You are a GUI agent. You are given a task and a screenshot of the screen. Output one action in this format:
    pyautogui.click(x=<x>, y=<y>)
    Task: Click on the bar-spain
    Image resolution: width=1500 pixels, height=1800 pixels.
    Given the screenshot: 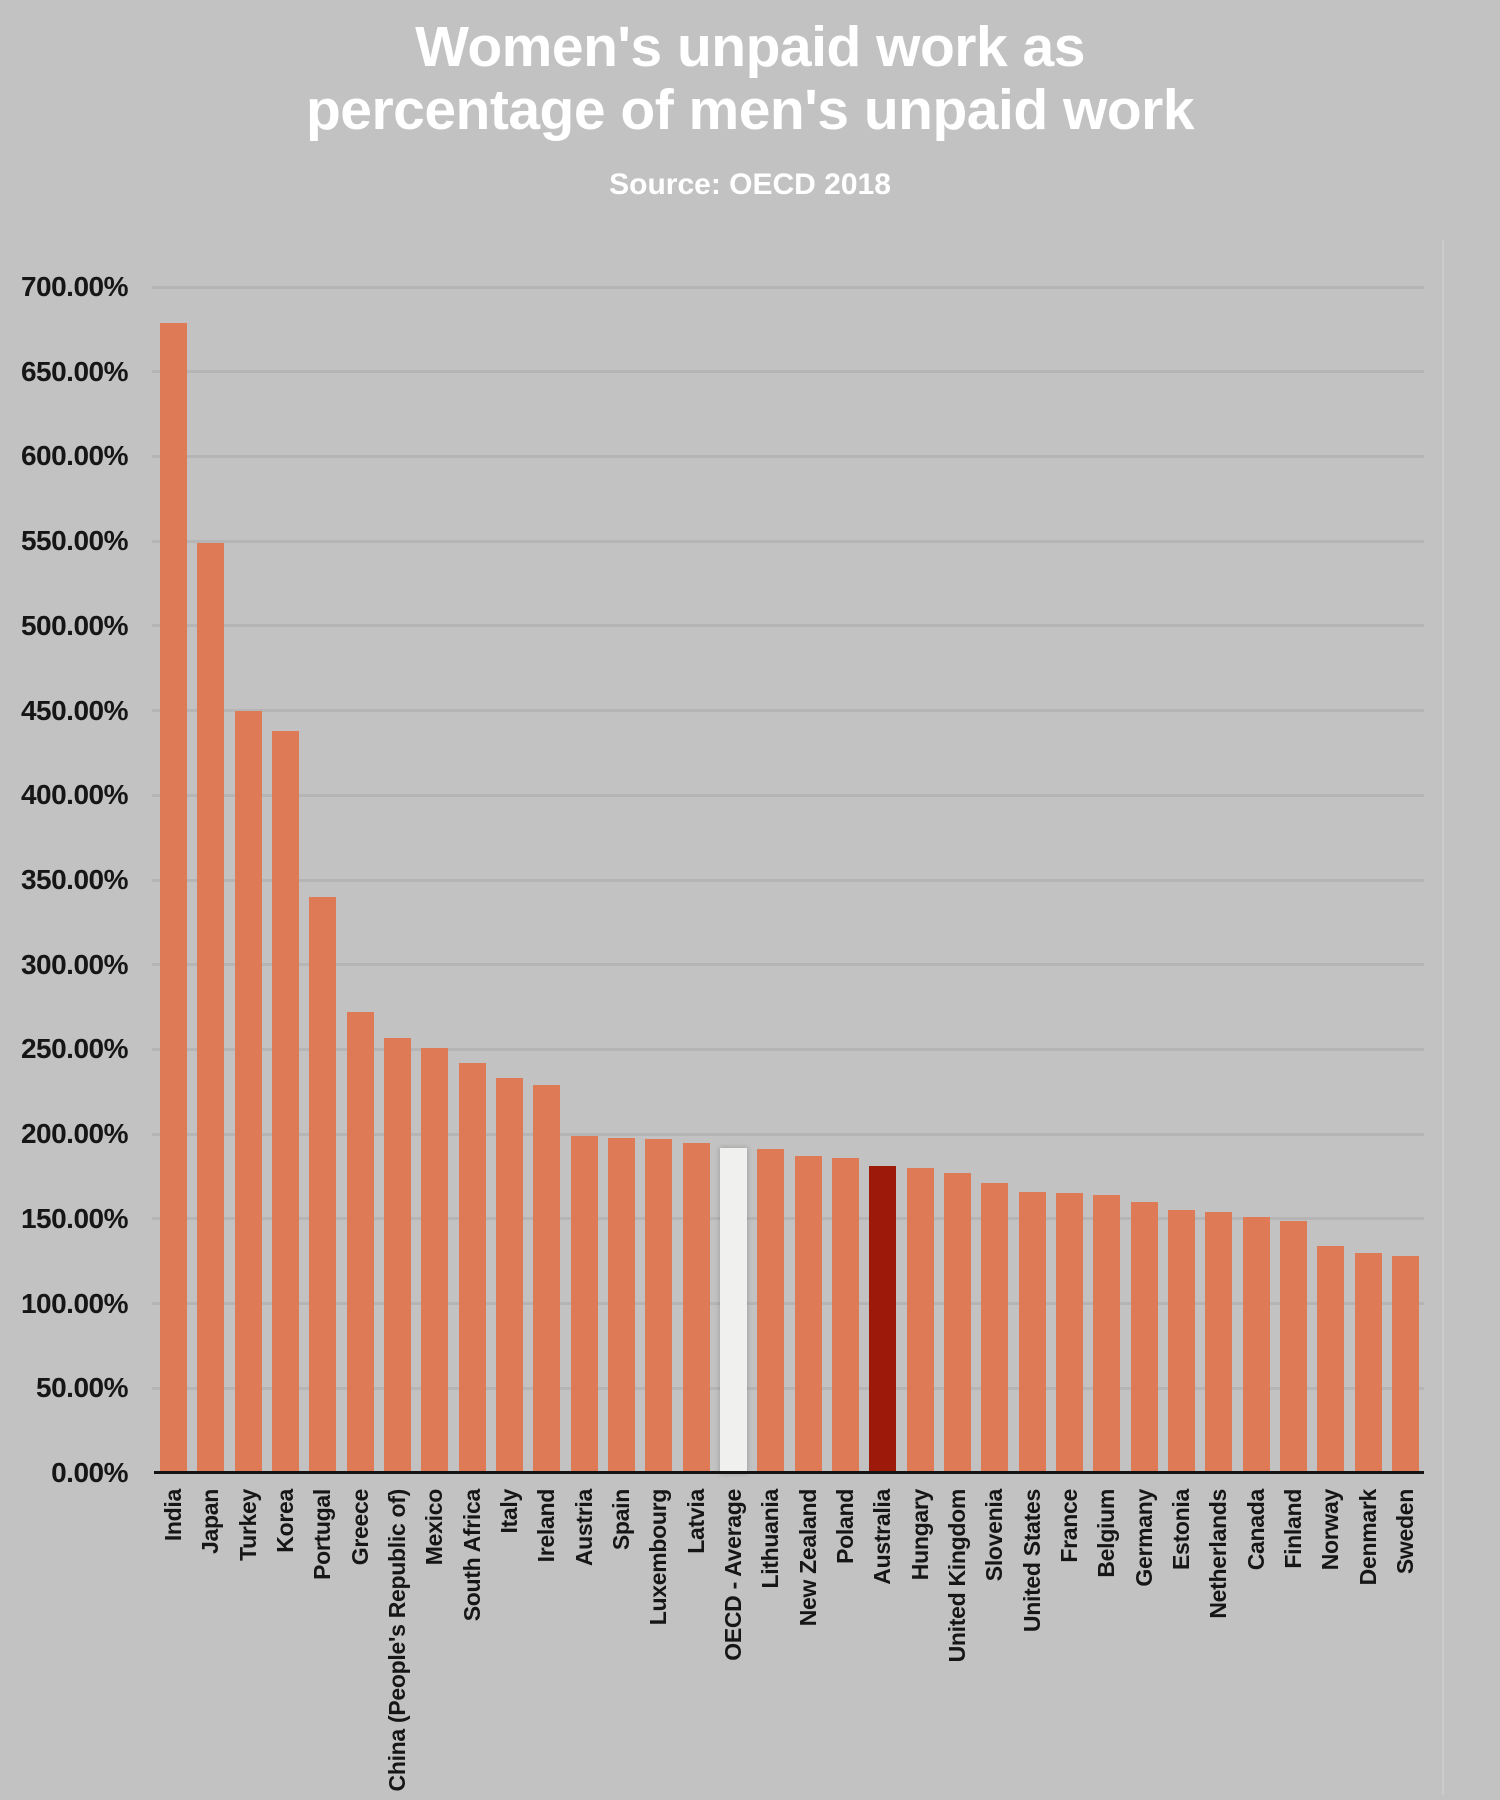 What is the action you would take?
    pyautogui.click(x=621, y=1305)
    